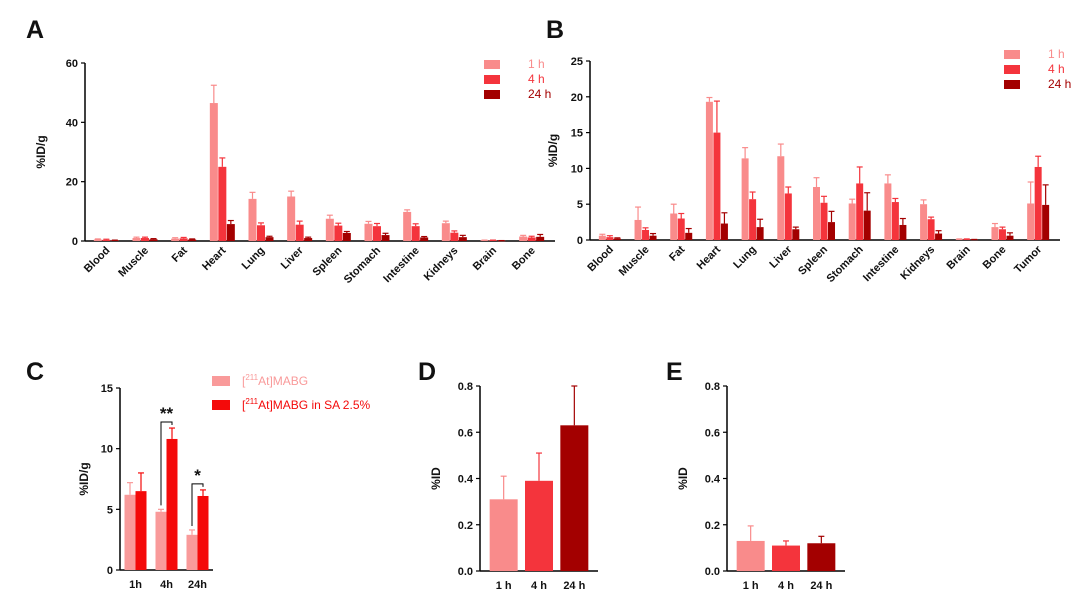  What do you see at coordinates (197, 475) in the screenshot?
I see `chart-c-significance-label: *` at bounding box center [197, 475].